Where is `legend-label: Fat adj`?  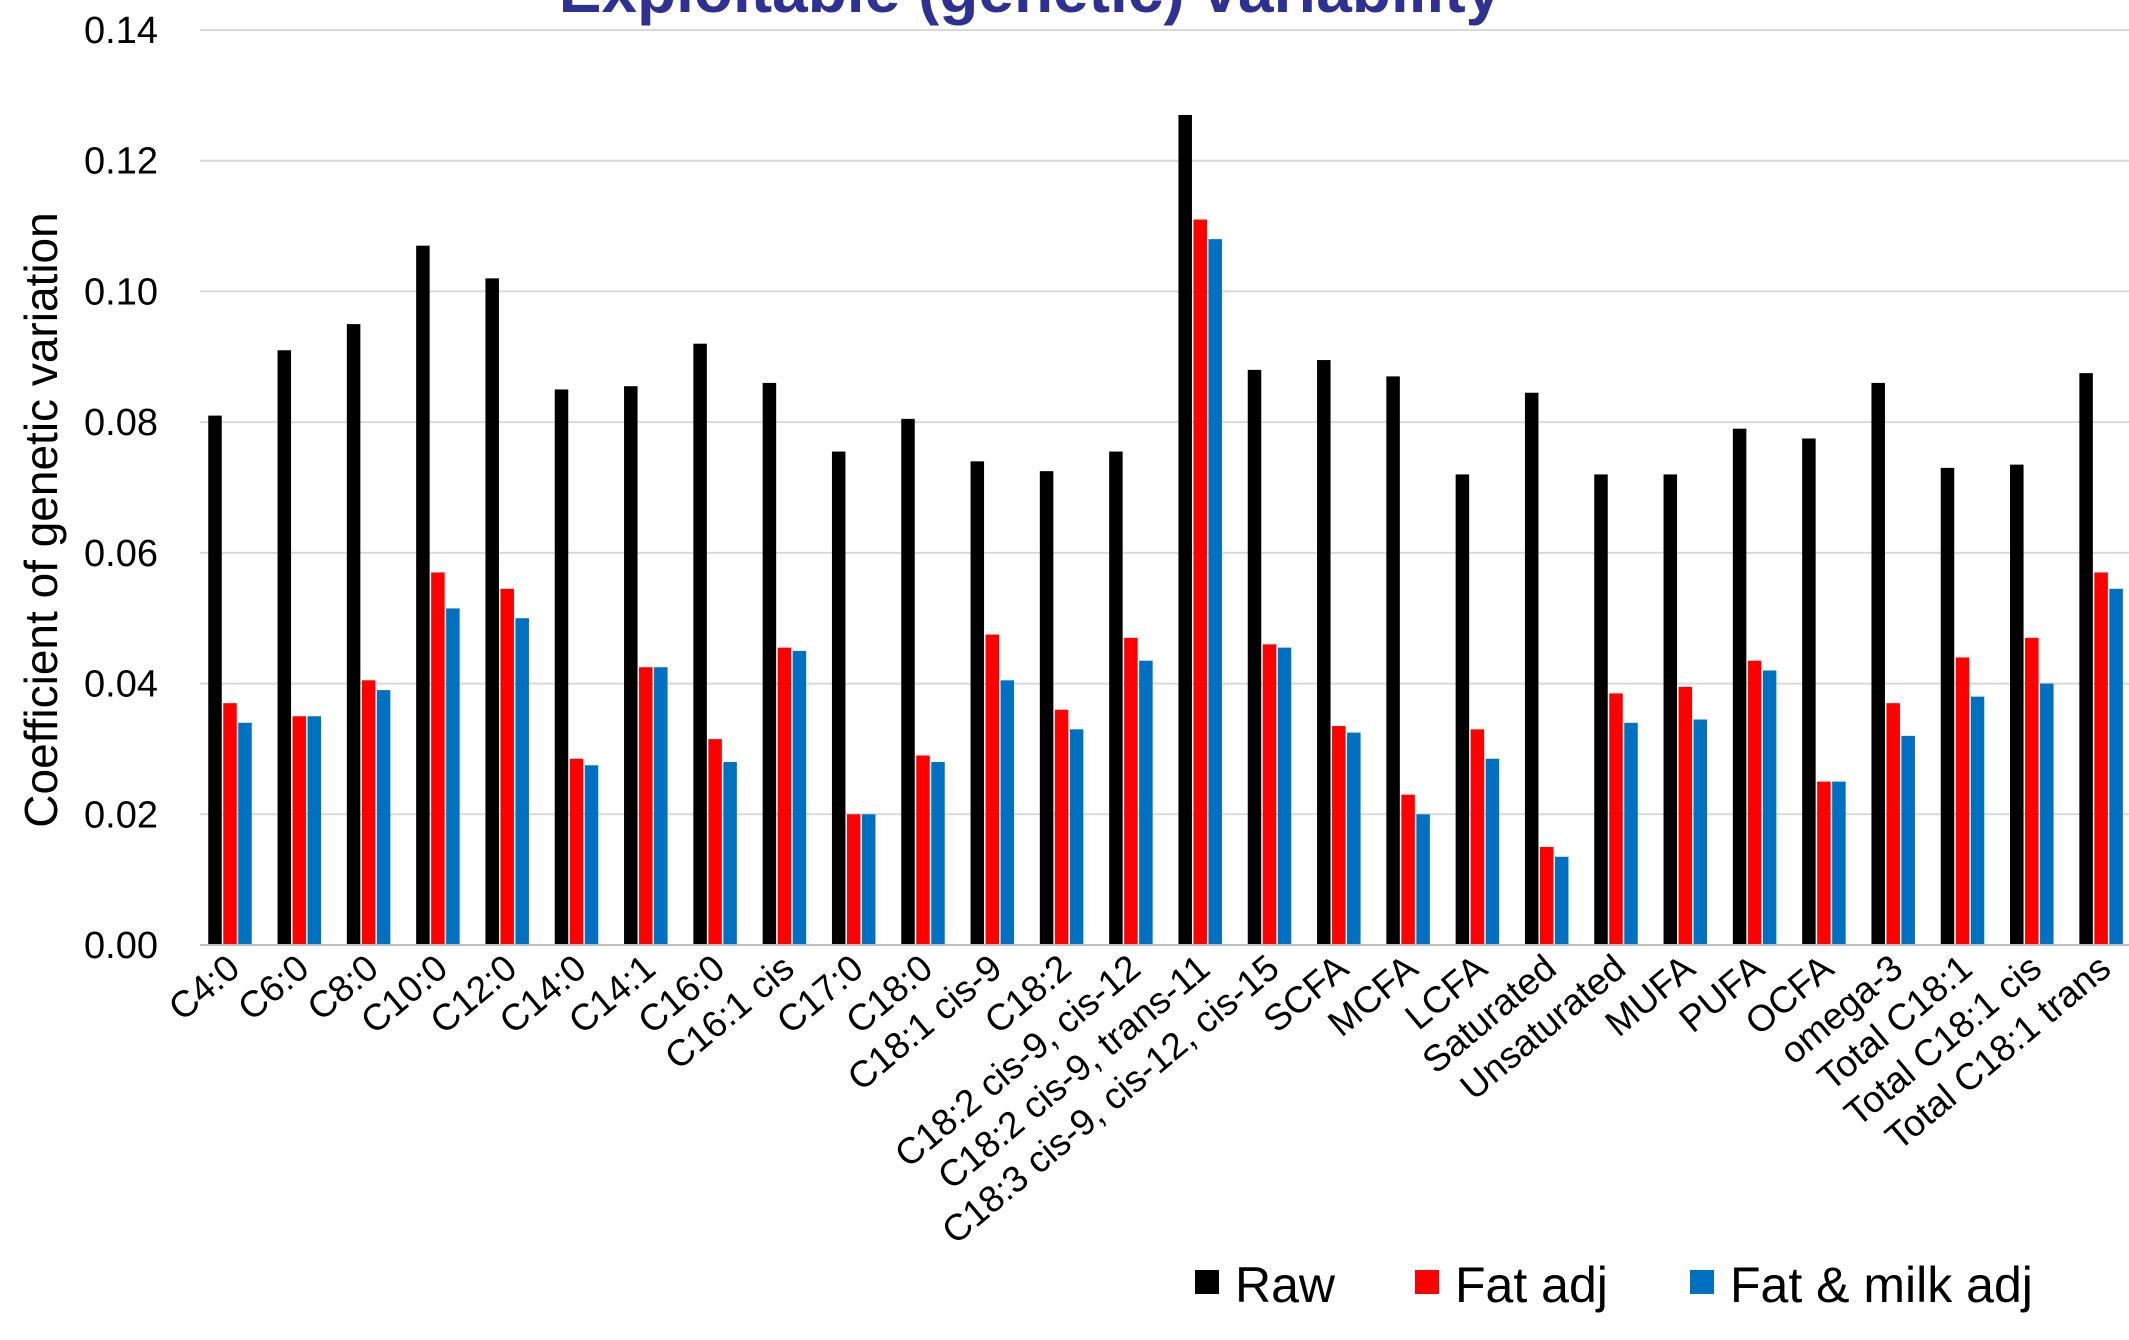
legend-label: Fat adj is located at coordinates (1531, 1285).